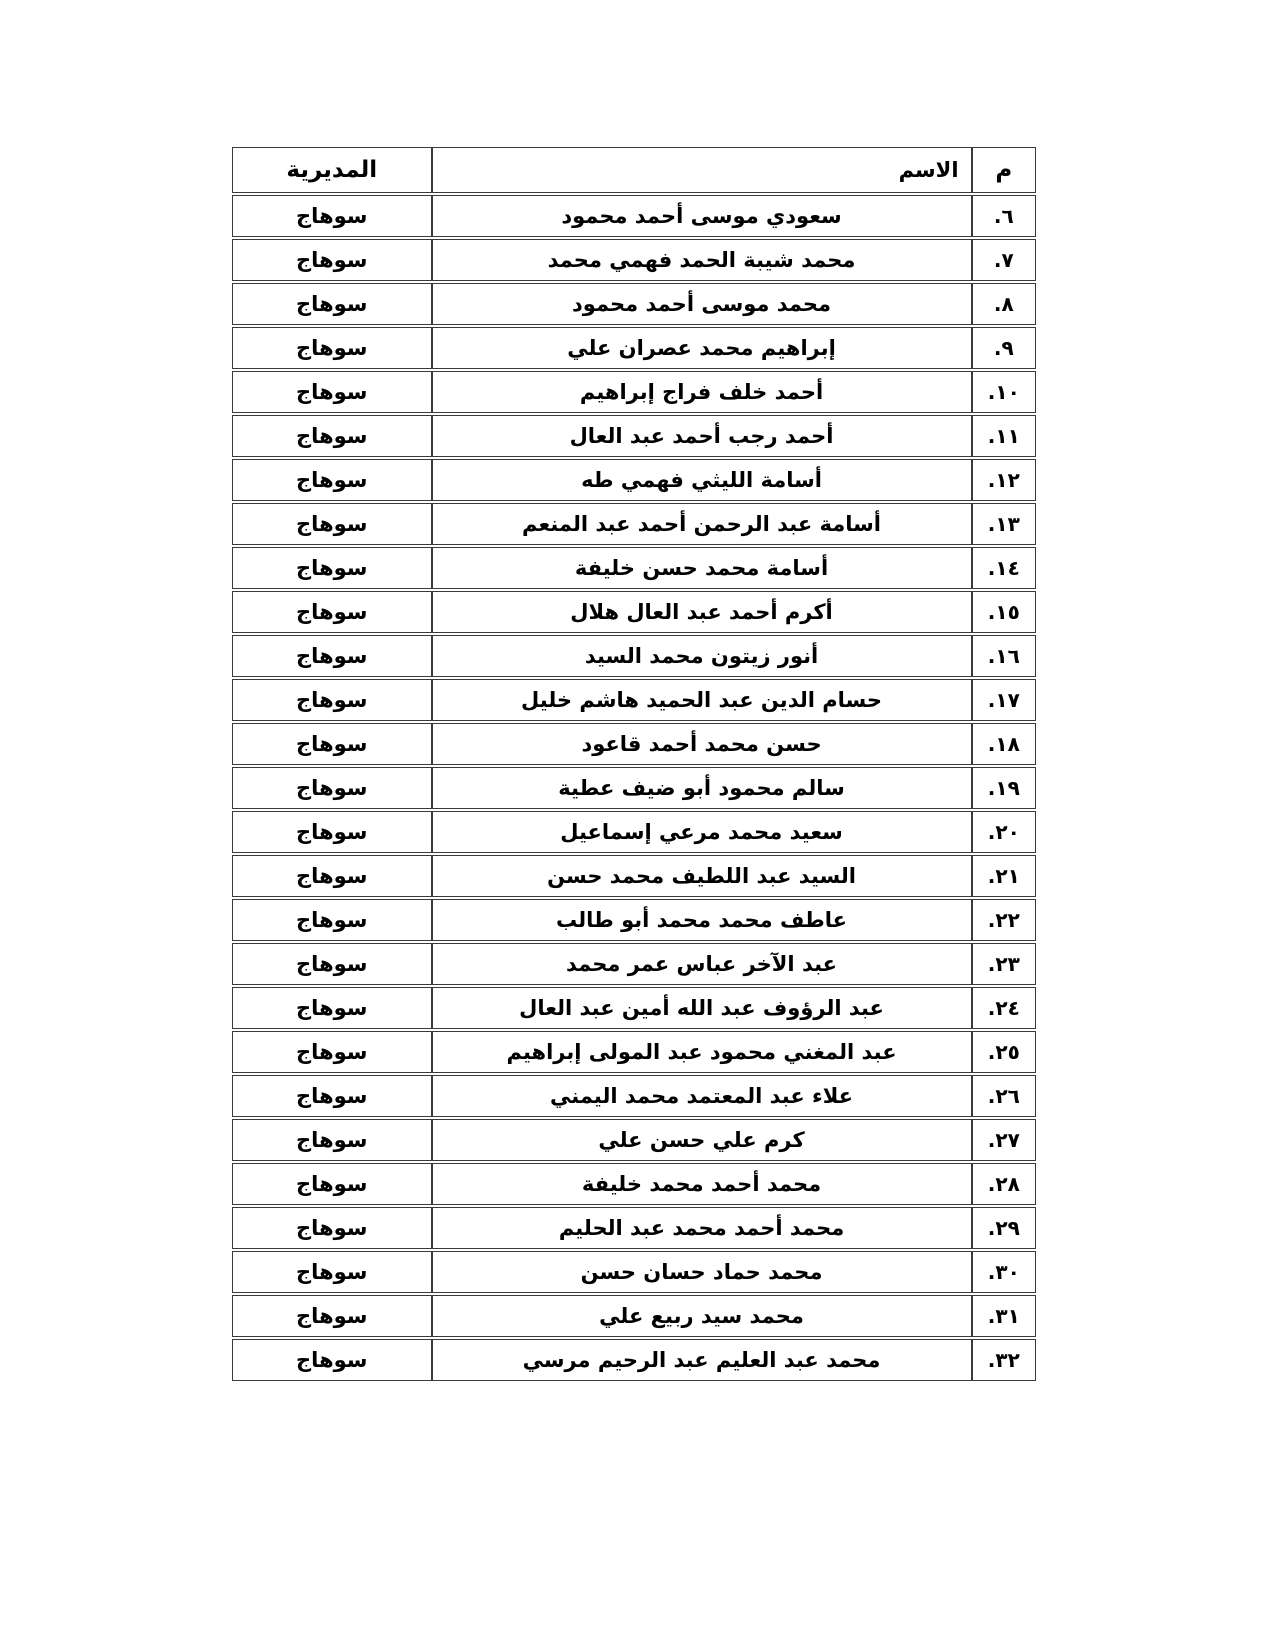 The width and height of the screenshot is (1275, 1650). What do you see at coordinates (634, 656) in the screenshot?
I see `table-row: ١٦. أنور زيتون محمد السيد سوهاج` at bounding box center [634, 656].